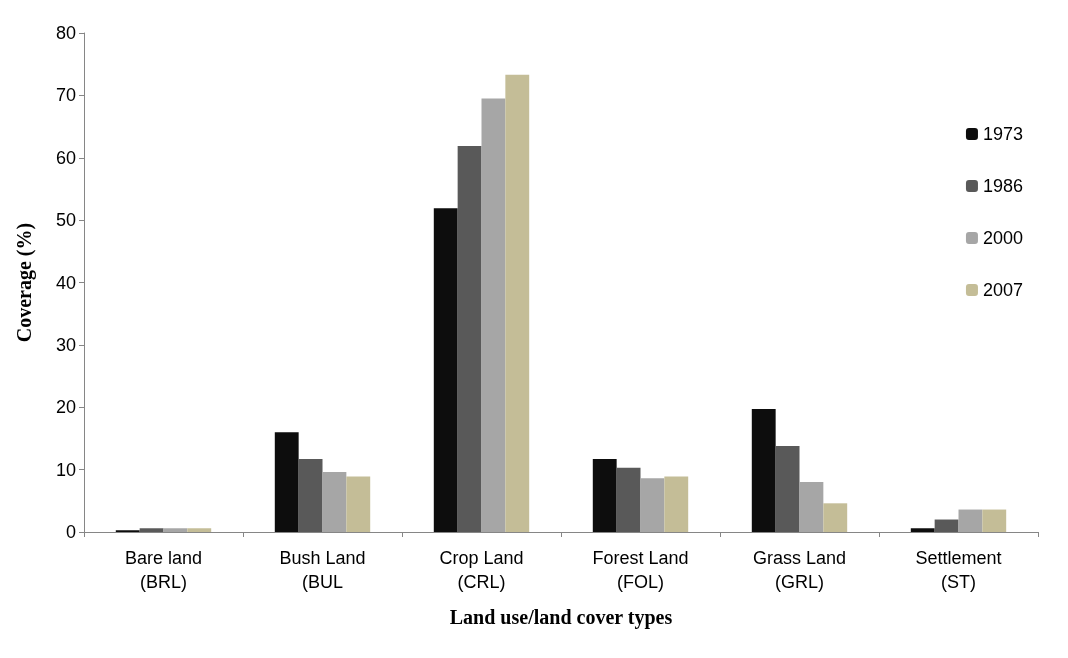 Image resolution: width=1068 pixels, height=658 pixels. What do you see at coordinates (24, 282) in the screenshot?
I see `y-axis-title: Coverage (%)` at bounding box center [24, 282].